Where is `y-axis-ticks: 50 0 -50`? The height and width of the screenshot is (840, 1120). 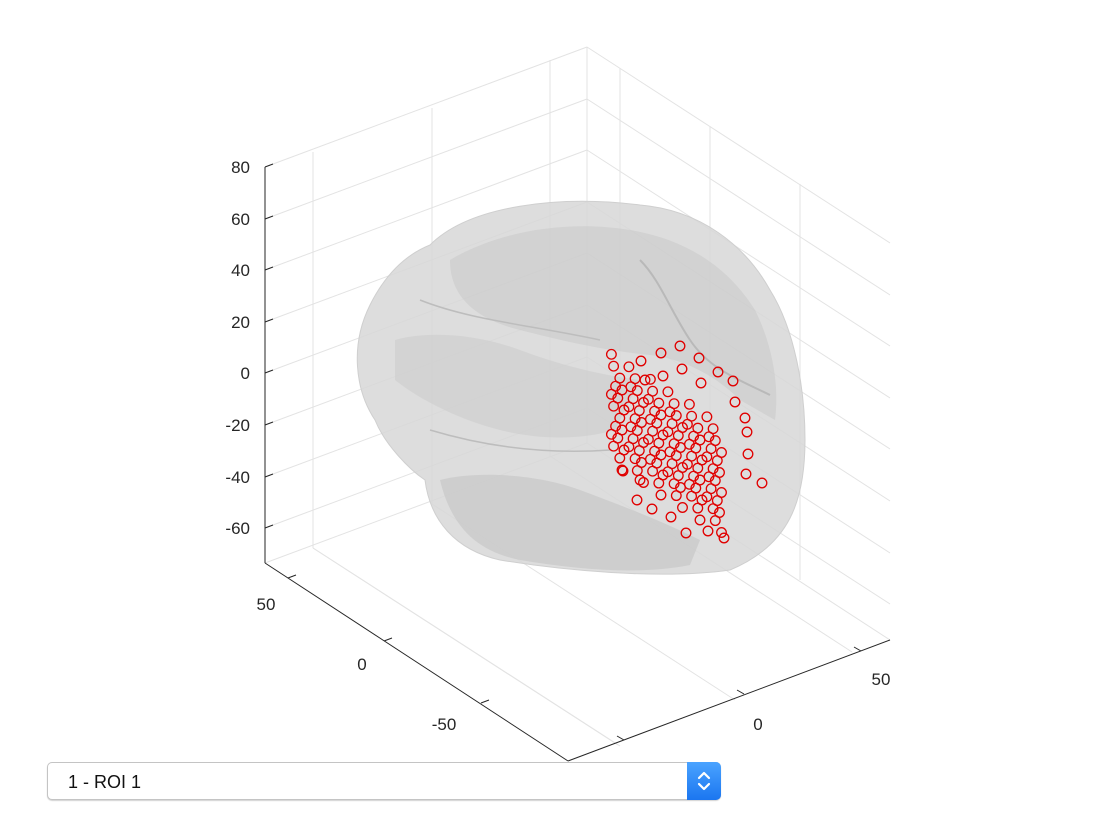 y-axis-ticks: 50 0 -50 is located at coordinates (373, 654).